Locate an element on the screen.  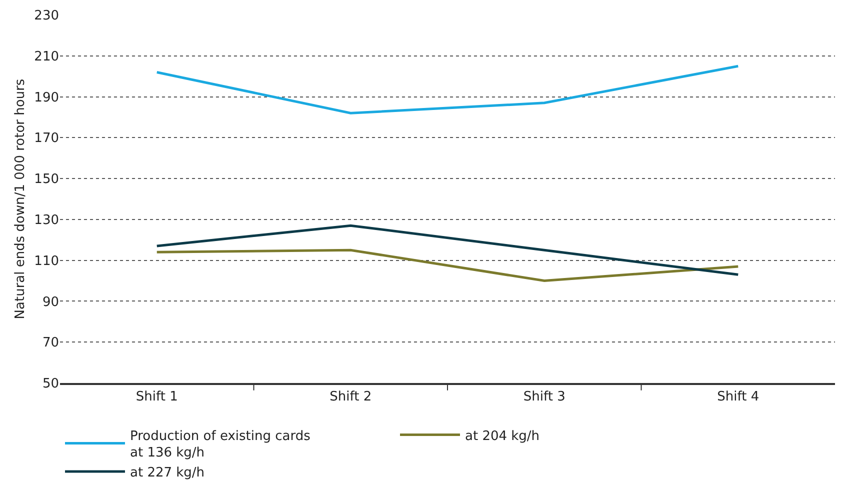
y-tick-label: 190 is located at coordinates (46, 98).